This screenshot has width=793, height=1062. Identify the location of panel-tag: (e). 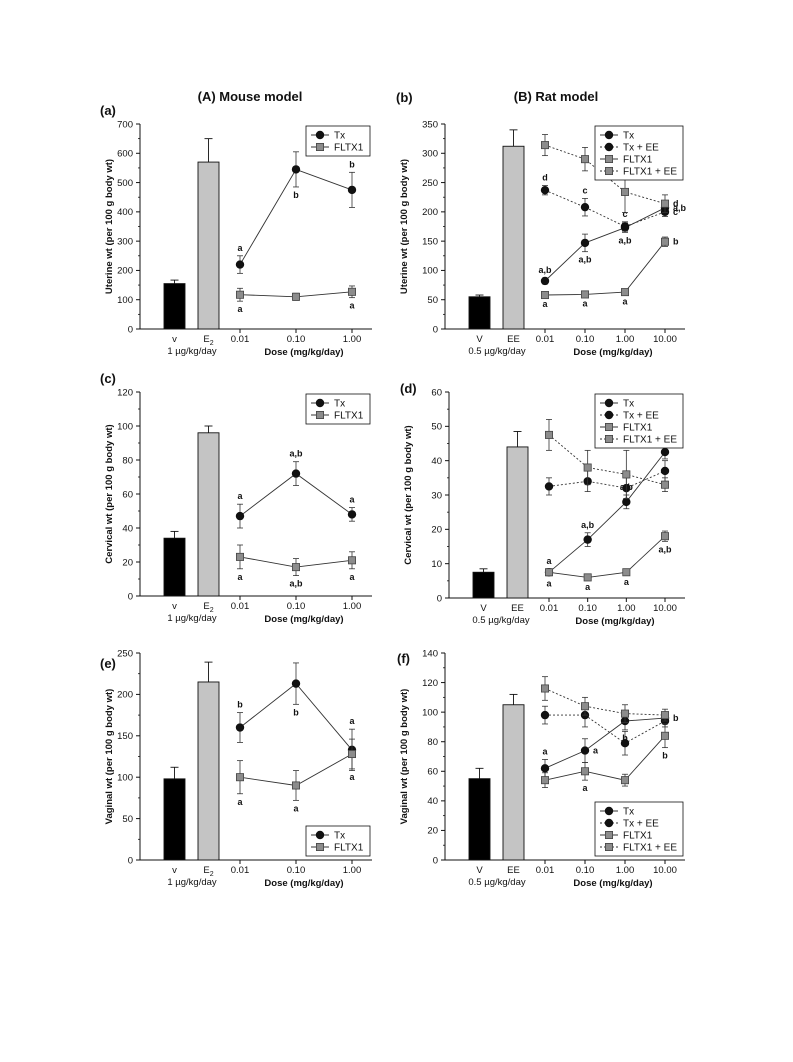
(108, 663).